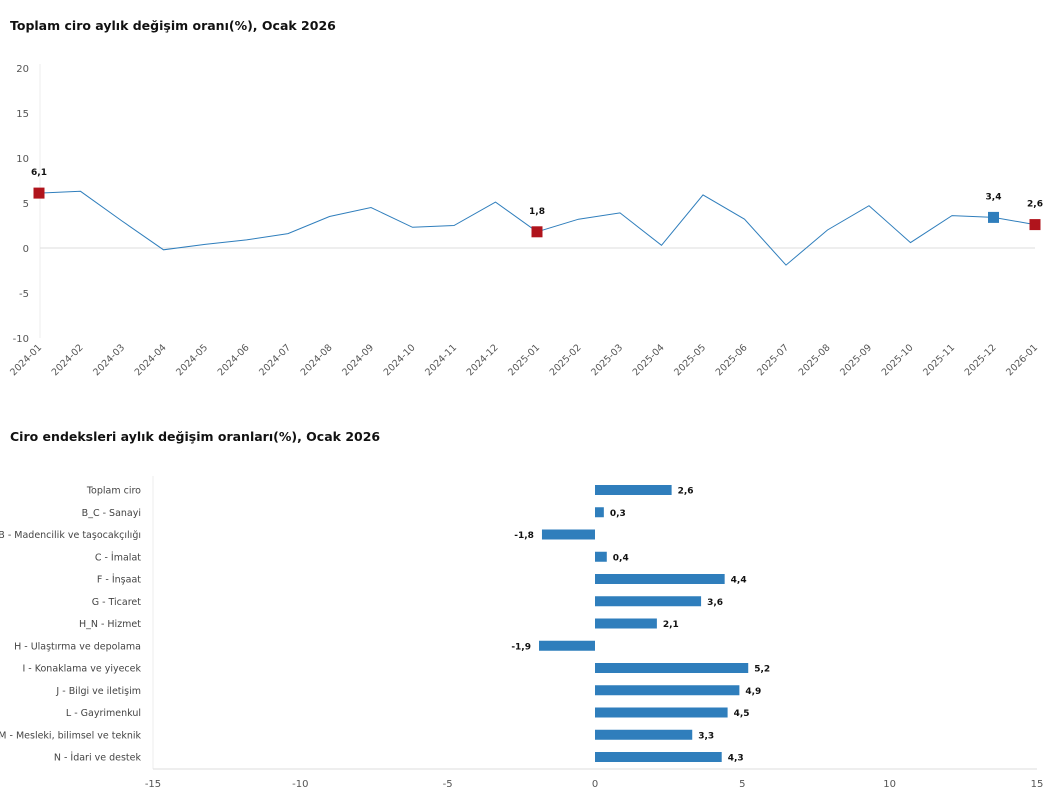 This screenshot has height=794, width=1056. What do you see at coordinates (537, 212) in the screenshot?
I see `data-label: 1,8` at bounding box center [537, 212].